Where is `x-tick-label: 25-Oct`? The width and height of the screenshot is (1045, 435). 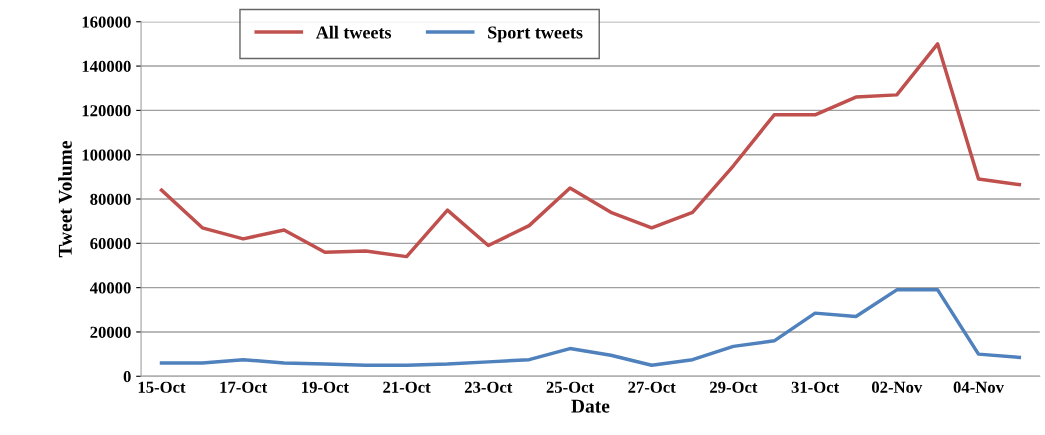
x-tick-label: 25-Oct is located at coordinates (570, 387).